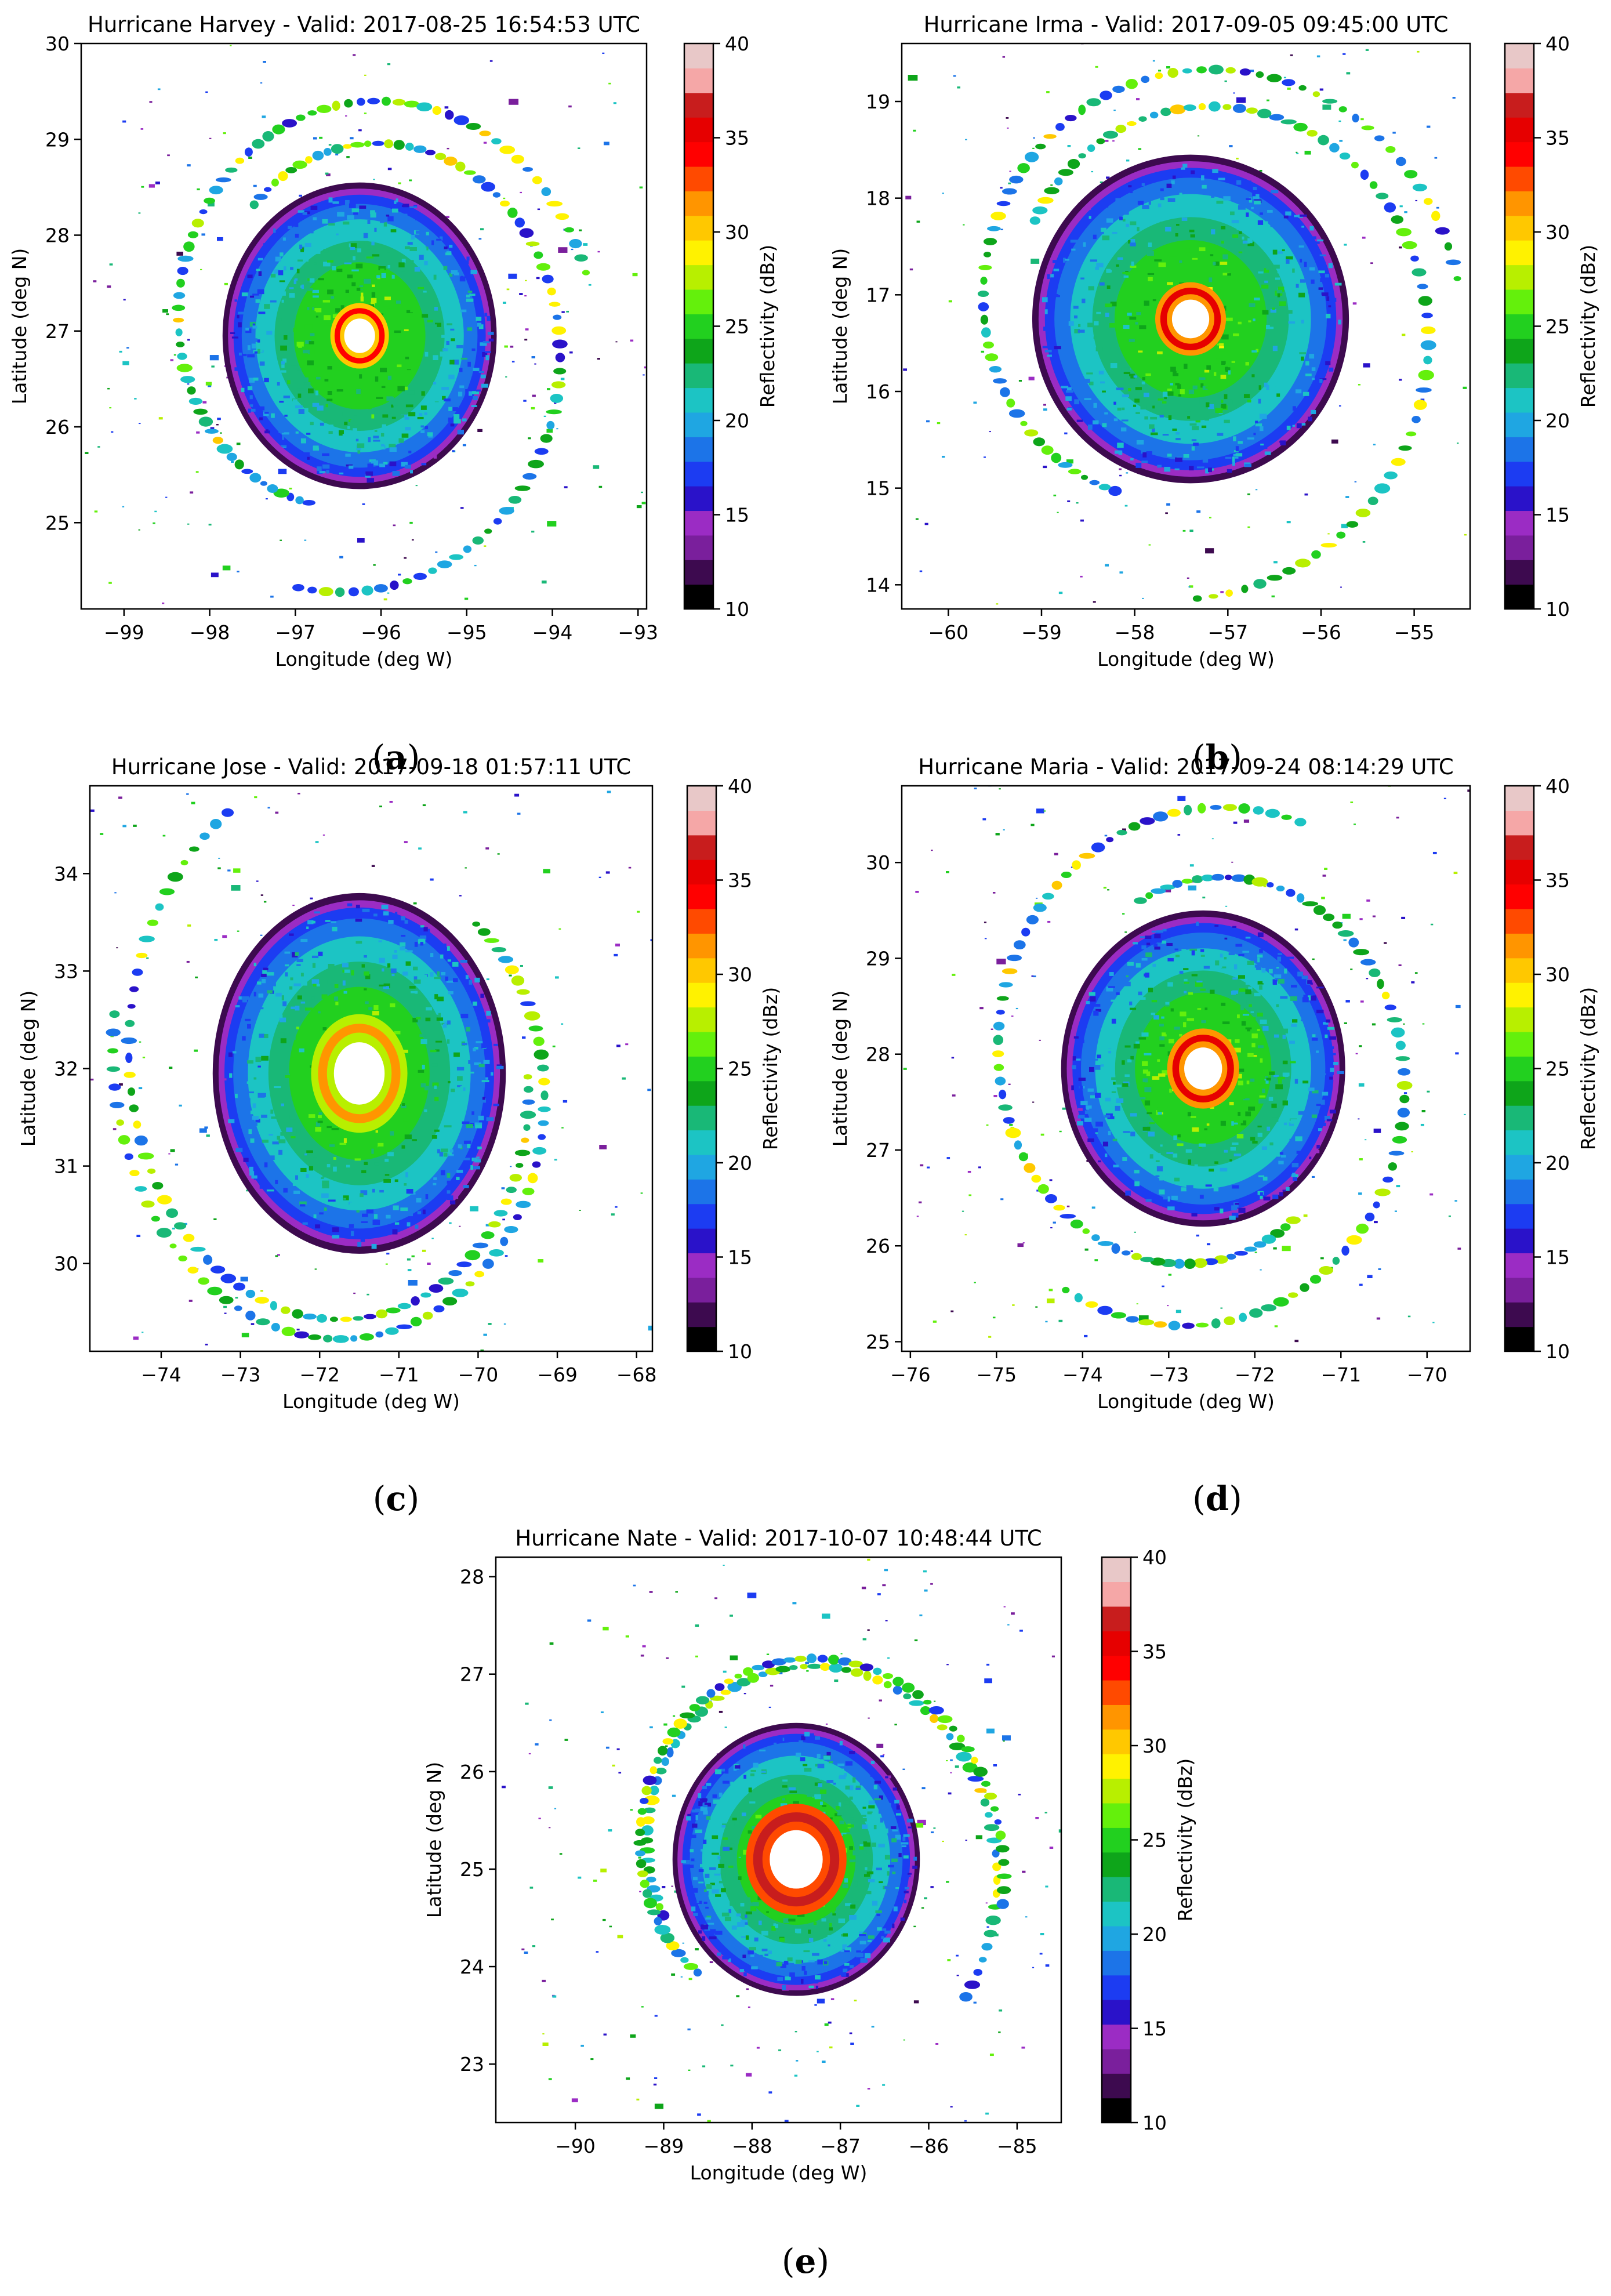 The width and height of the screenshot is (1611, 2296). I want to click on y-tick-label: 29, so click(58, 139).